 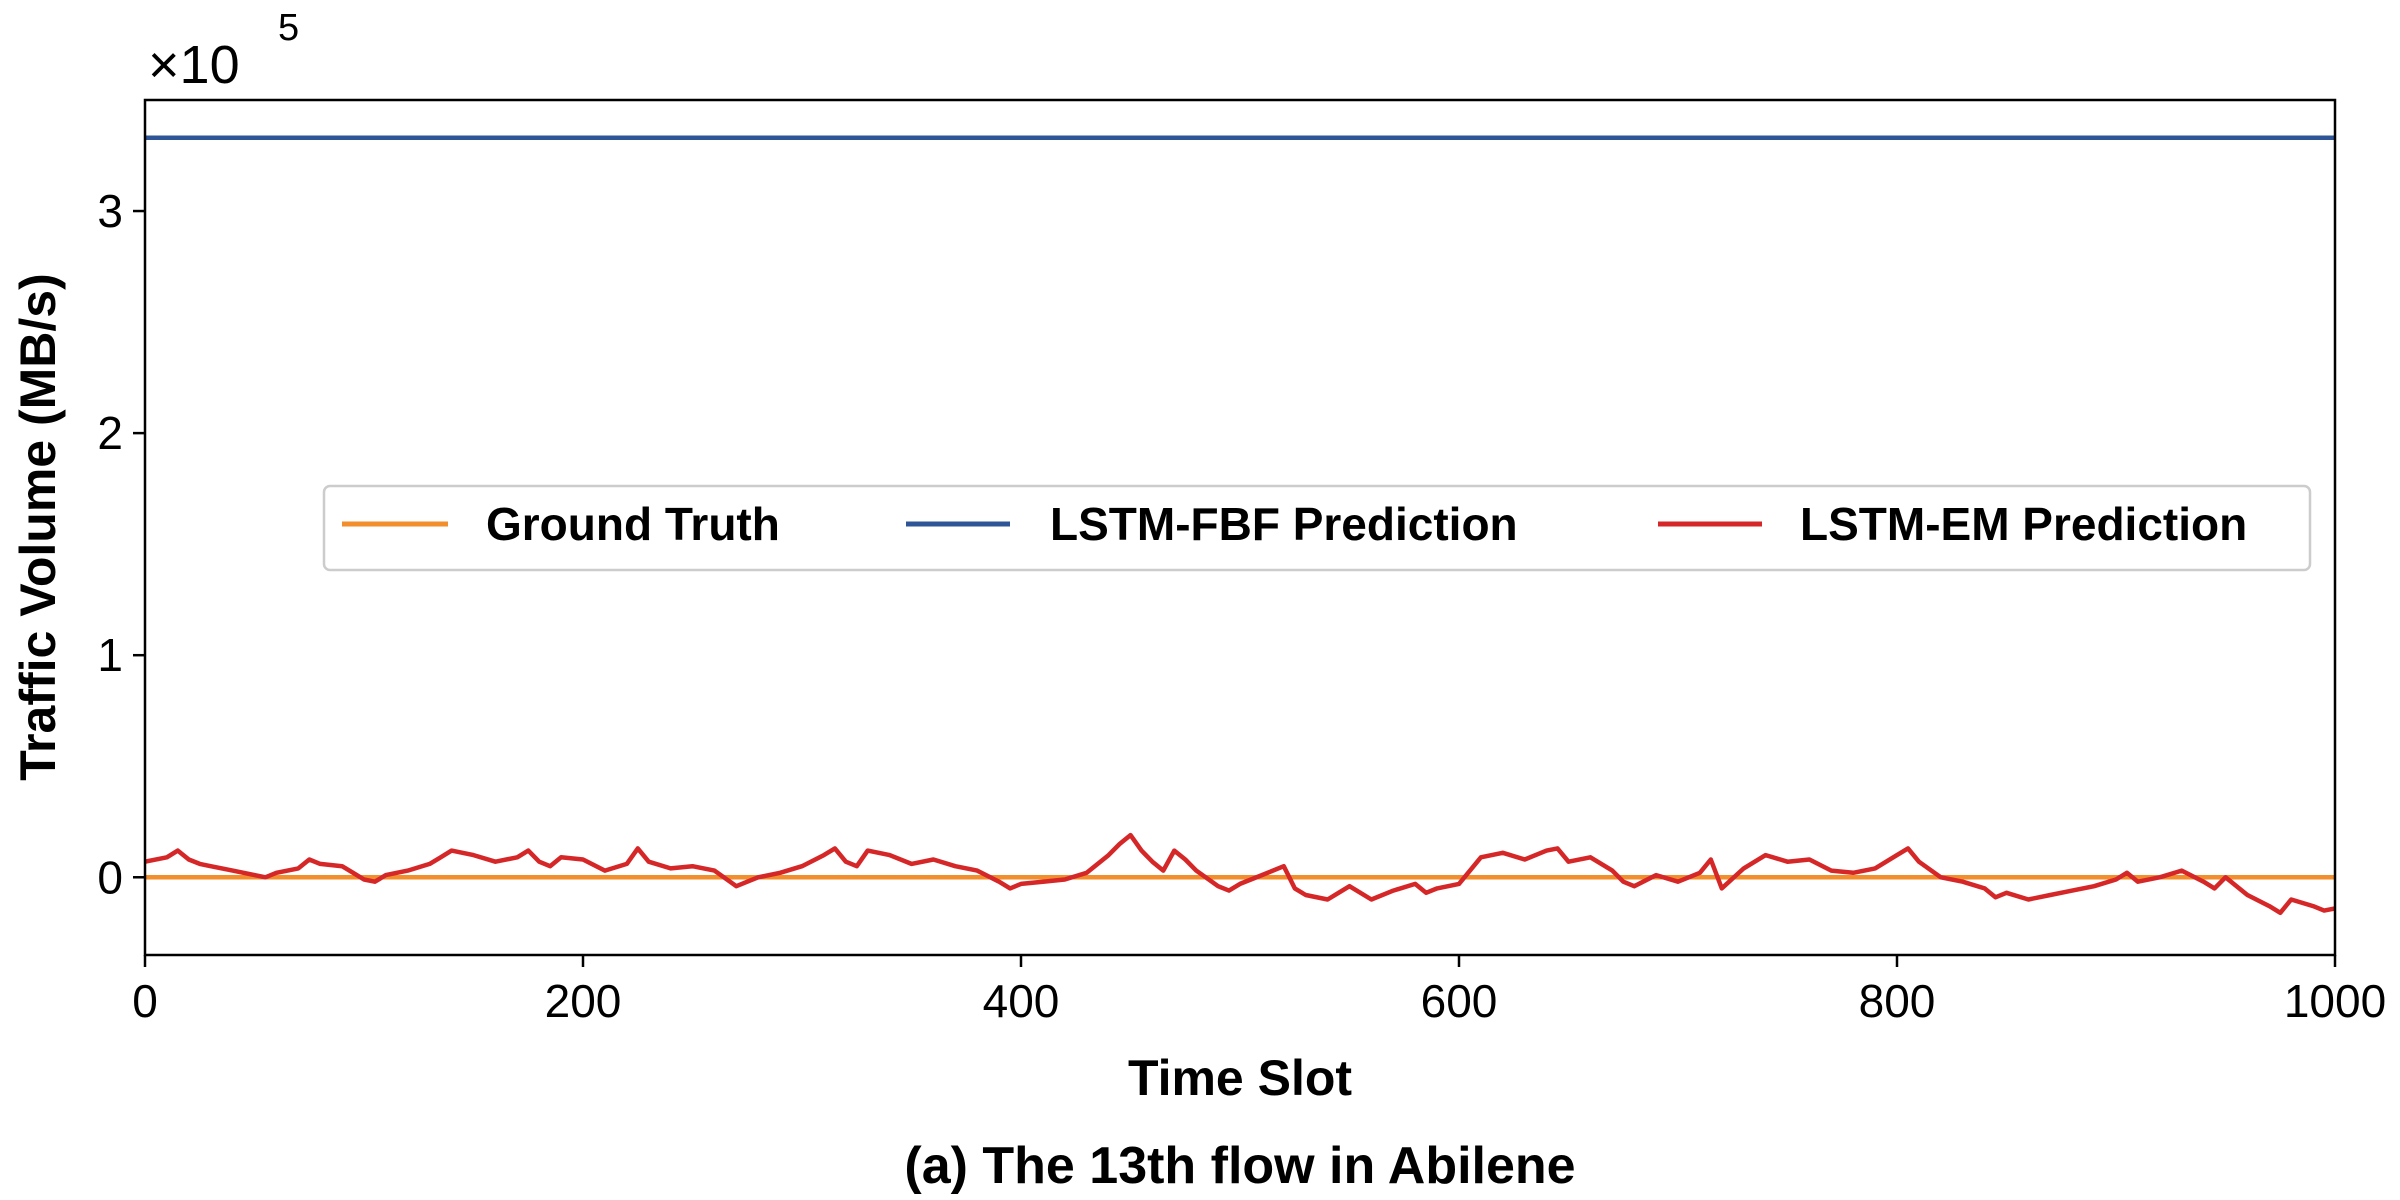 What do you see at coordinates (583, 1001) in the screenshot?
I see `x-tick-label: 200` at bounding box center [583, 1001].